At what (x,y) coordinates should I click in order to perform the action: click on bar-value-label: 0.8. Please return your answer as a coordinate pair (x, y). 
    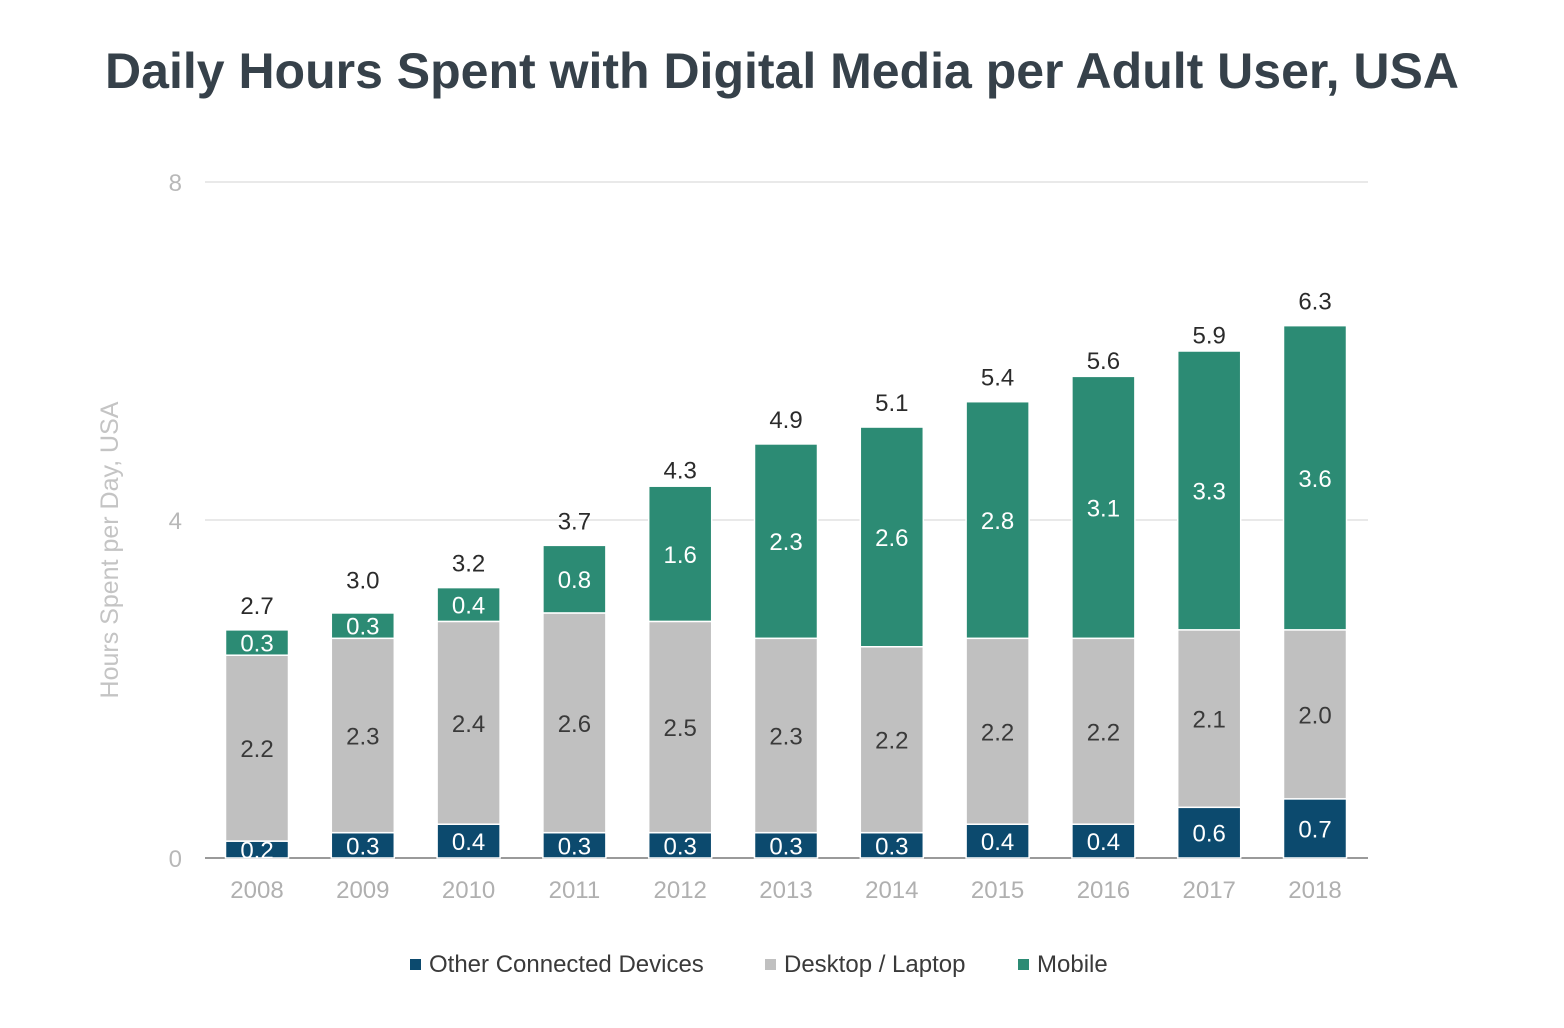
    Looking at the image, I should click on (574, 580).